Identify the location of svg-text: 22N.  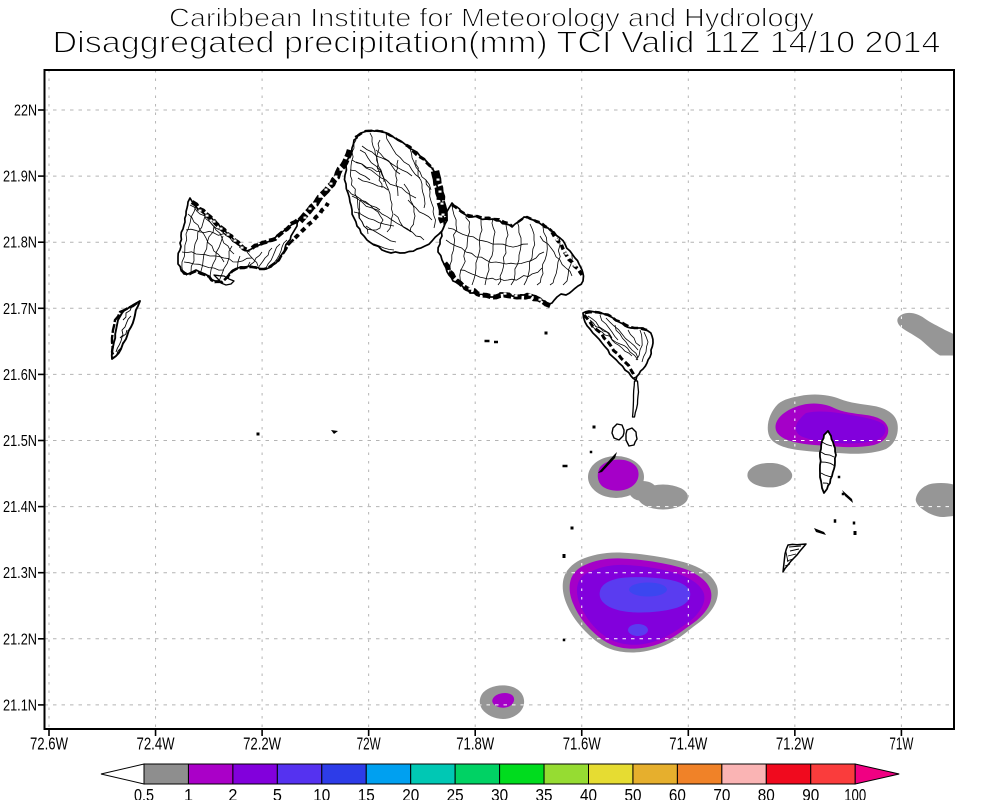
(25, 111).